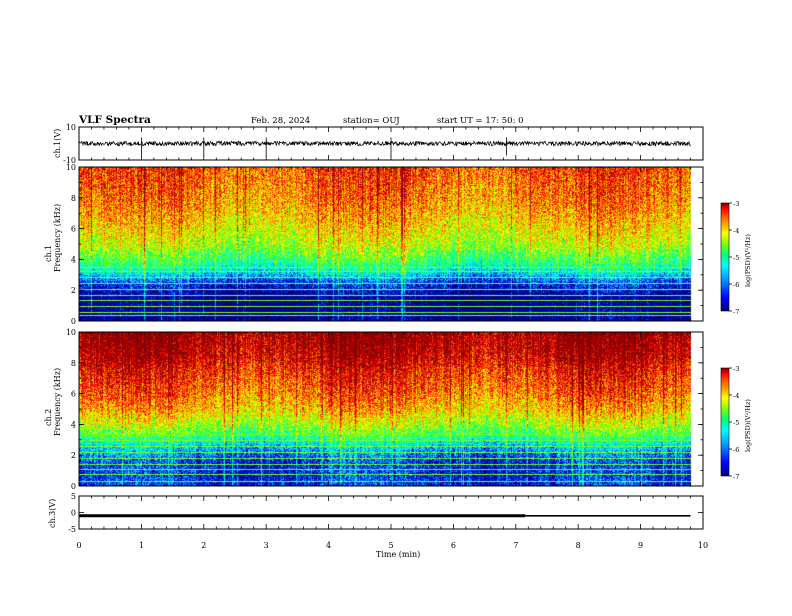 The image size is (792, 616). I want to click on y-tick-label: -5, so click(72, 529).